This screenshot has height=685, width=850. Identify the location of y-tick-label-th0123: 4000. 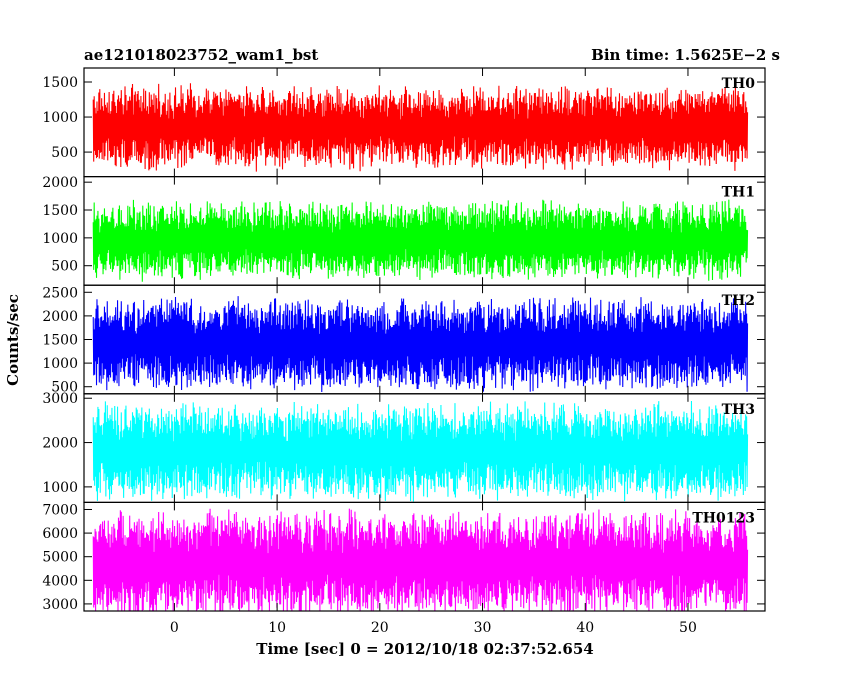
(60, 581).